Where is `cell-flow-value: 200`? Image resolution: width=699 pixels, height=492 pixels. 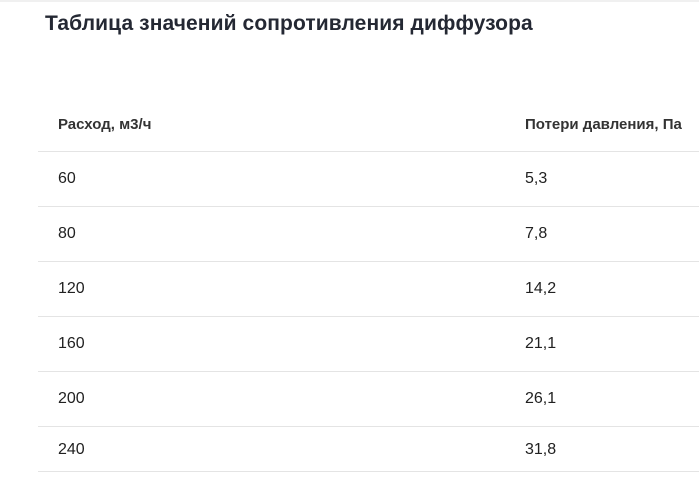
cell-flow-value: 200 is located at coordinates (271, 399).